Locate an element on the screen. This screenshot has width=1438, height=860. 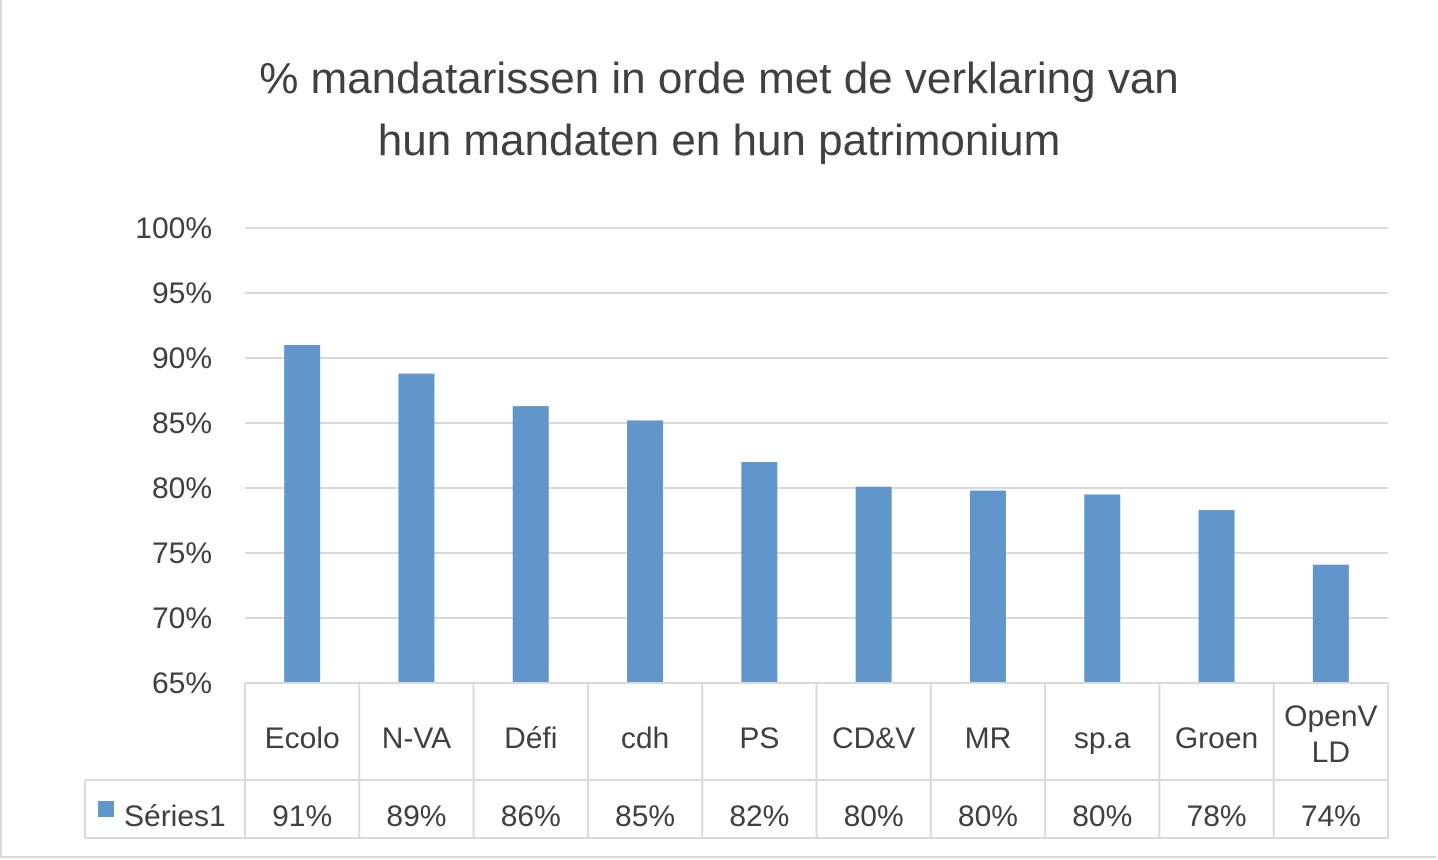
data-label: 86% is located at coordinates (531, 816).